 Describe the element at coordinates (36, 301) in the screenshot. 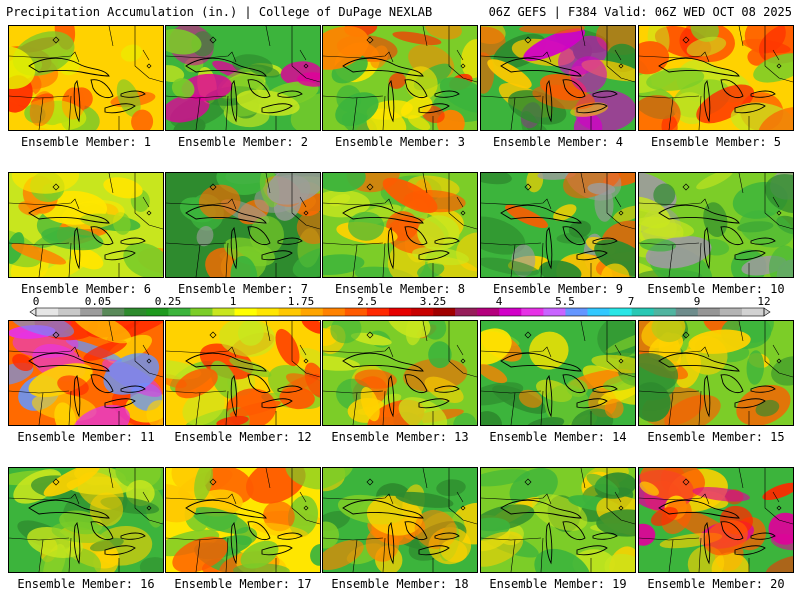

I see `colorbar-tick-label: 0` at that location.